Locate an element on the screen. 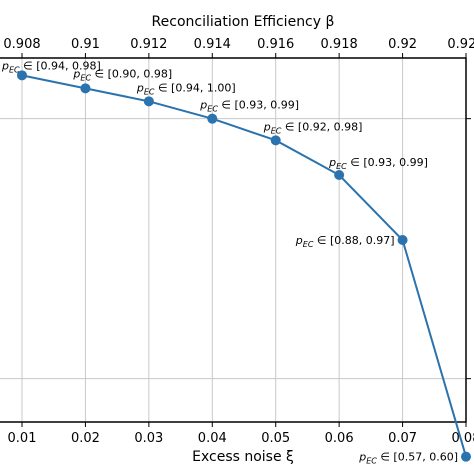 The width and height of the screenshot is (474, 474). bottom-tick-label: 0.03 is located at coordinates (148, 438).